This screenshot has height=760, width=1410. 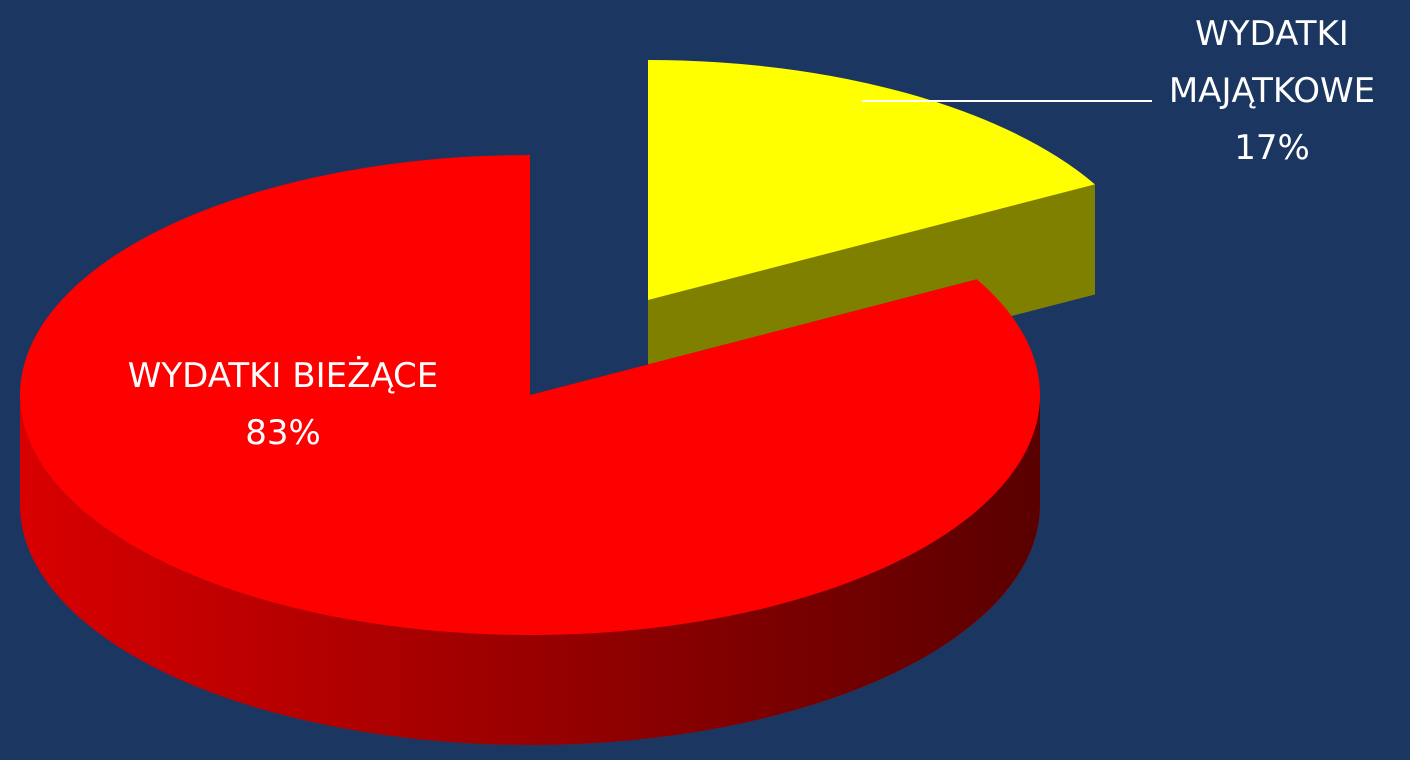 I want to click on slice-label: WYDATKI BIEŻĄCE 83%, so click(x=283, y=405).